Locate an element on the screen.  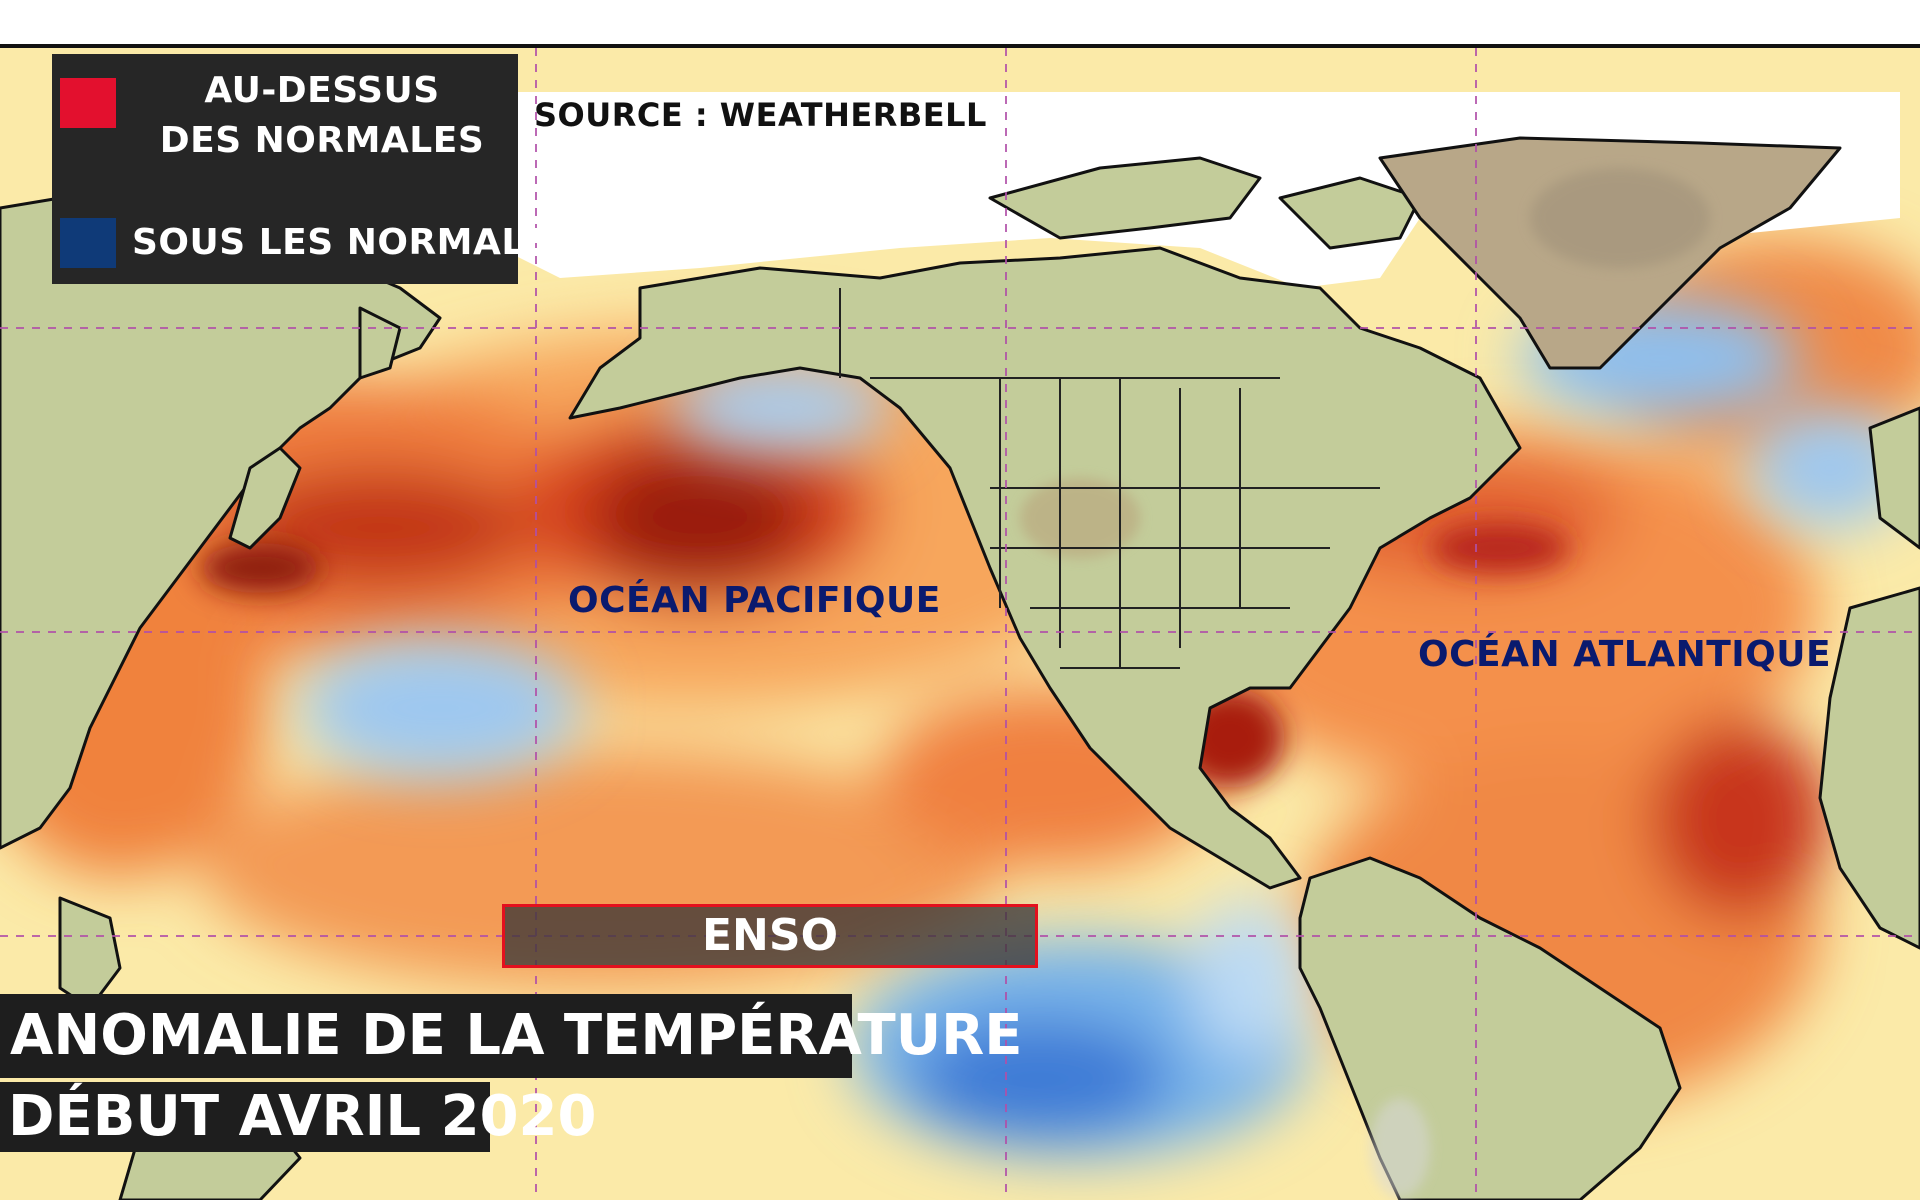
map-legend: AU-DESSUS DES NORMALES SOUS LES NORMALES is located at coordinates (314, 169).